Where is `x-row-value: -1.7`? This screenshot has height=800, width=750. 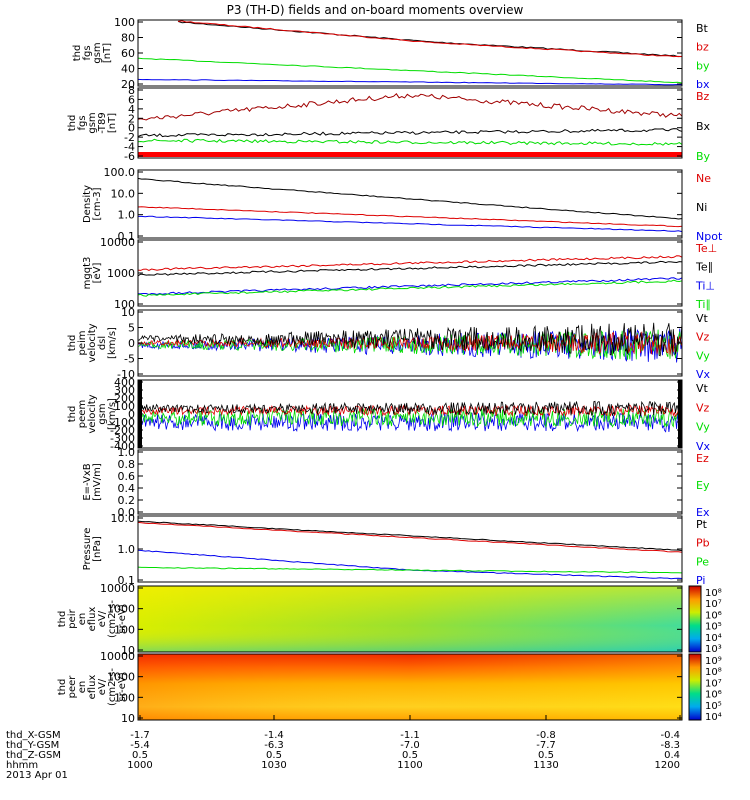
x-row-value: -1.7 is located at coordinates (140, 735).